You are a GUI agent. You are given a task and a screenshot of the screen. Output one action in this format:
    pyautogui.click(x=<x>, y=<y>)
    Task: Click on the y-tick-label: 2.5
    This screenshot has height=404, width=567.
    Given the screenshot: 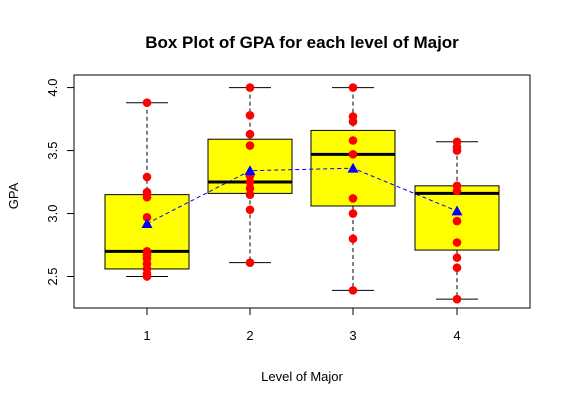 What is the action you would take?
    pyautogui.click(x=52, y=276)
    